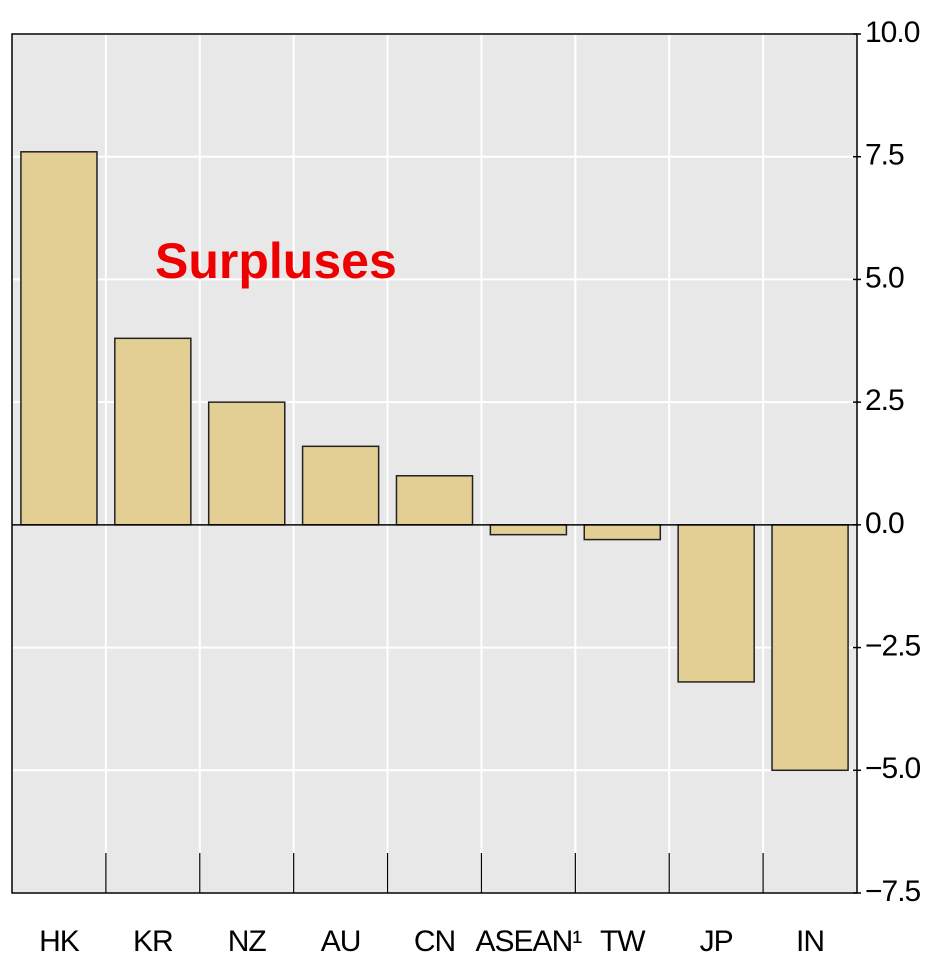 Image resolution: width=926 pixels, height=965 pixels. Describe the element at coordinates (884, 523) in the screenshot. I see `y-tick-label: 0.0` at that location.